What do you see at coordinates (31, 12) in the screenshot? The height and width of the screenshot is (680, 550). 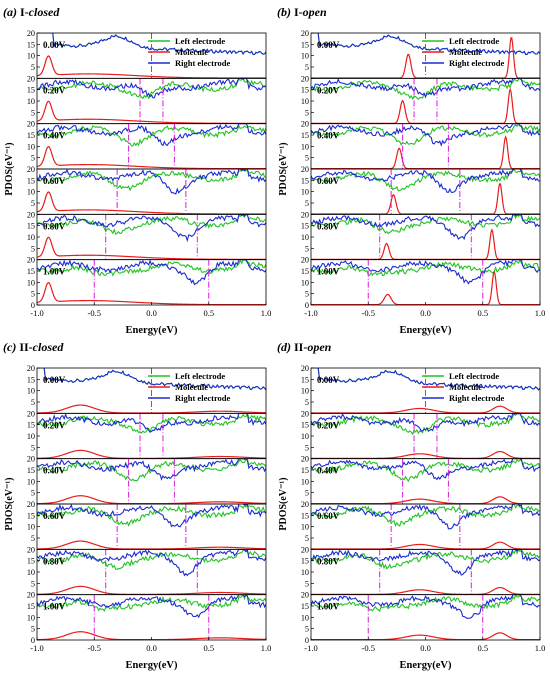 I see `panel-title: (a) I-closed` at bounding box center [31, 12].